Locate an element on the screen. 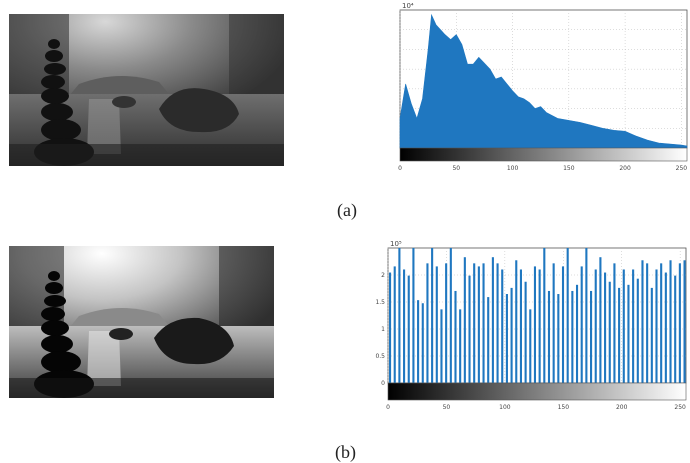  caption-a: (a) is located at coordinates (347, 210).